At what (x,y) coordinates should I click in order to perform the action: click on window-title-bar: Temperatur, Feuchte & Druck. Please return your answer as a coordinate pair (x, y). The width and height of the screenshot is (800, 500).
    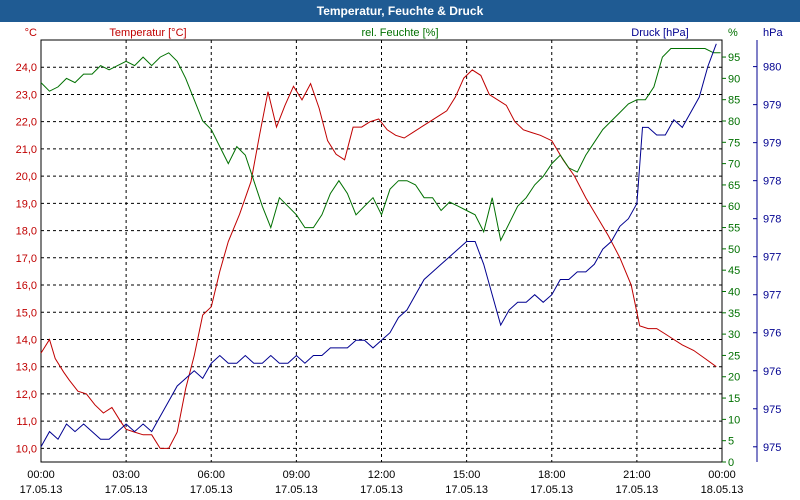
    Looking at the image, I should click on (400, 11).